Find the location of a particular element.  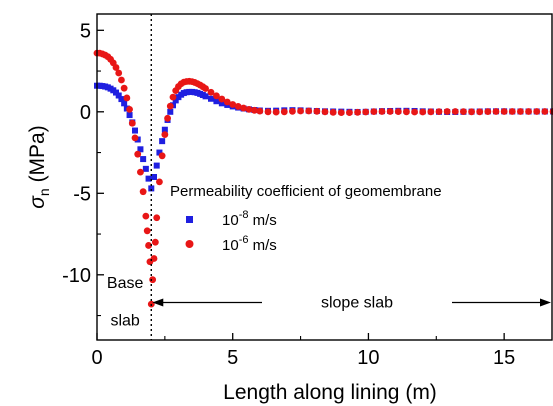

y-axis-title-symbol: σ is located at coordinates (37, 202).